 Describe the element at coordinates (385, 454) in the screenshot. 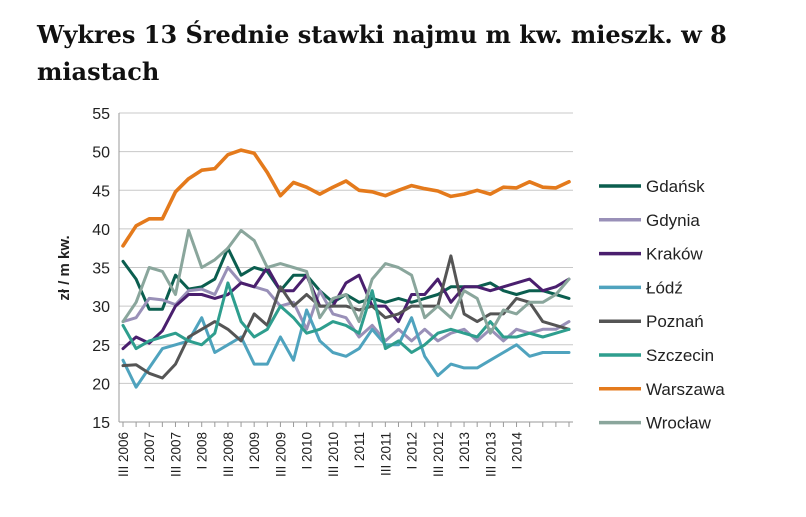

I see `x-tick-label: III 2011` at that location.